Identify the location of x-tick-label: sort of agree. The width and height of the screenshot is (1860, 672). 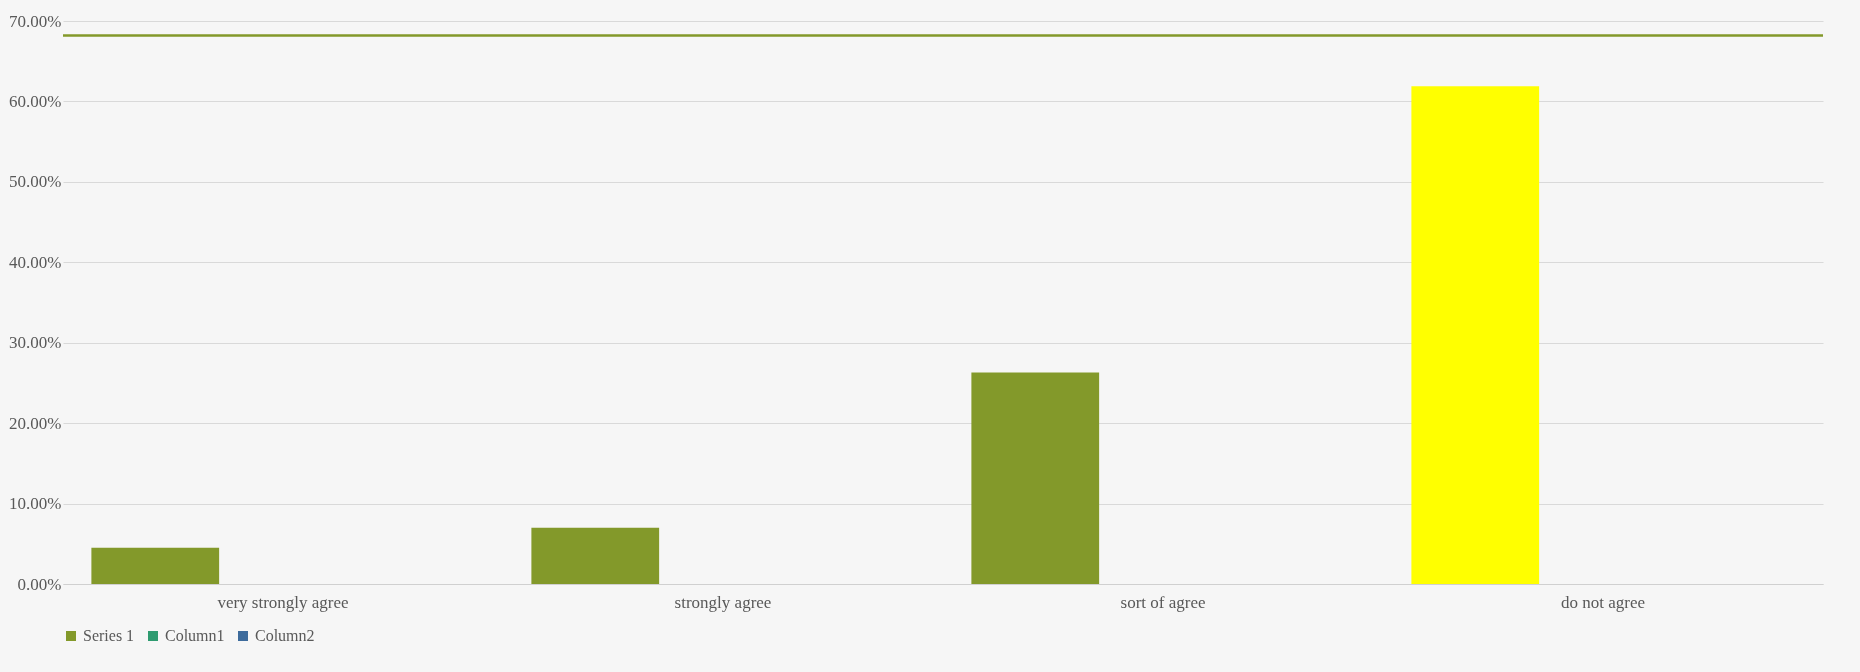
(1163, 602).